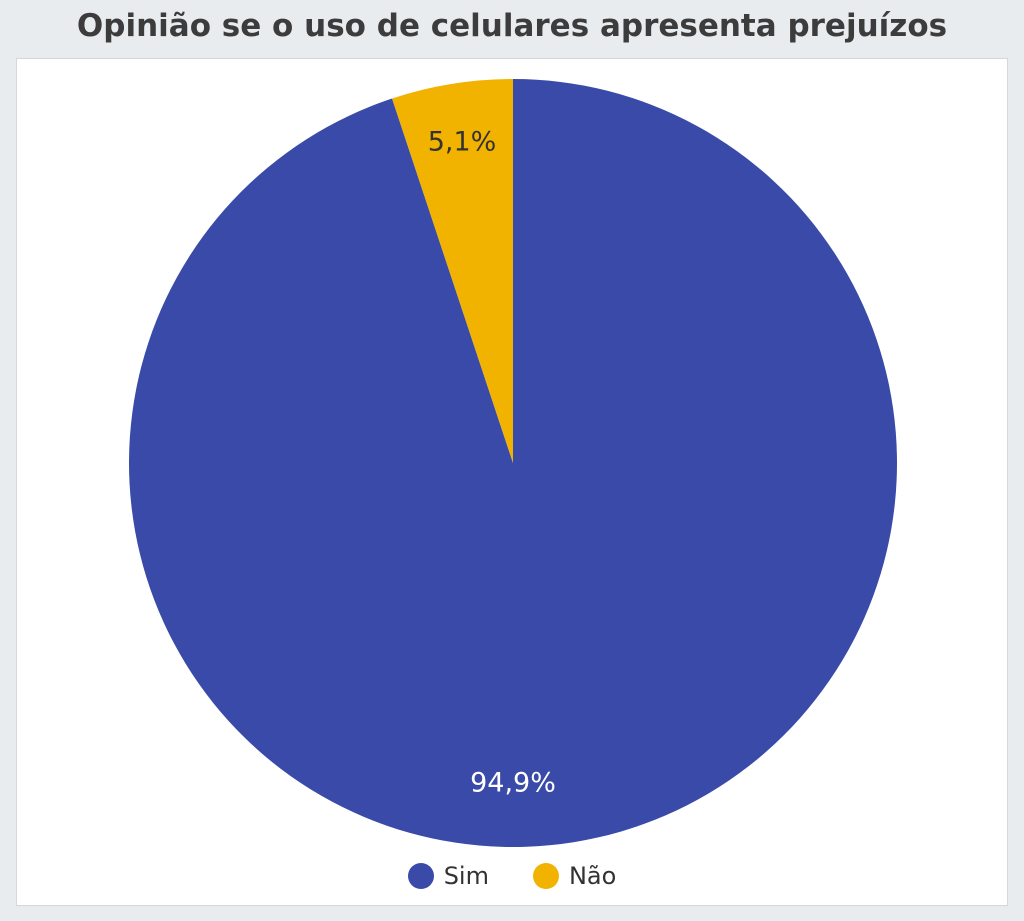  What do you see at coordinates (512, 876) in the screenshot?
I see `chart-legend: Sim Não` at bounding box center [512, 876].